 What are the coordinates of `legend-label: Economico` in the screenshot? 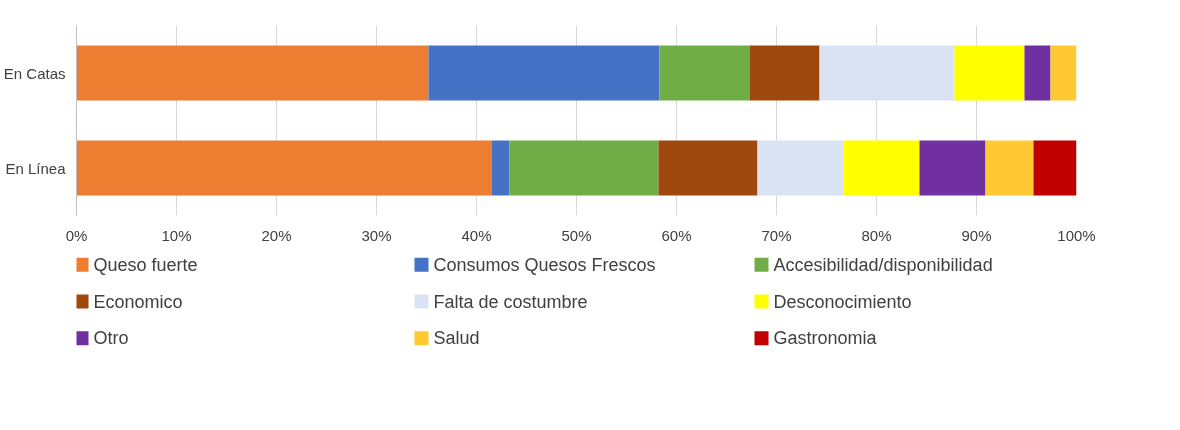 It's located at (138, 301).